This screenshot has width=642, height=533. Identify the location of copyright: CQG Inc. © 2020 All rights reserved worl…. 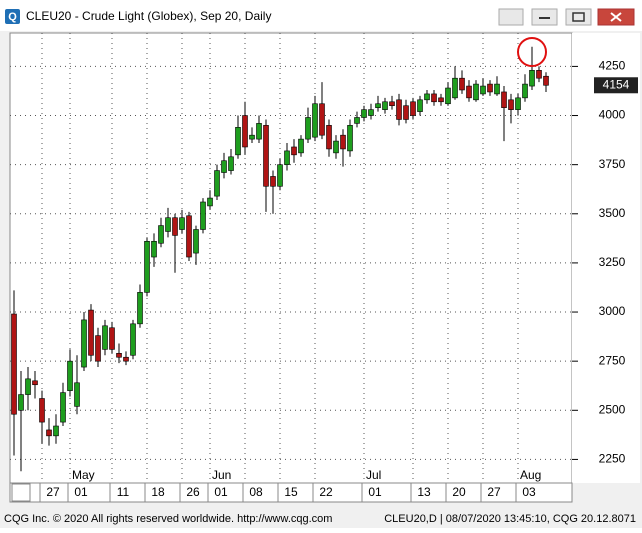
(168, 519).